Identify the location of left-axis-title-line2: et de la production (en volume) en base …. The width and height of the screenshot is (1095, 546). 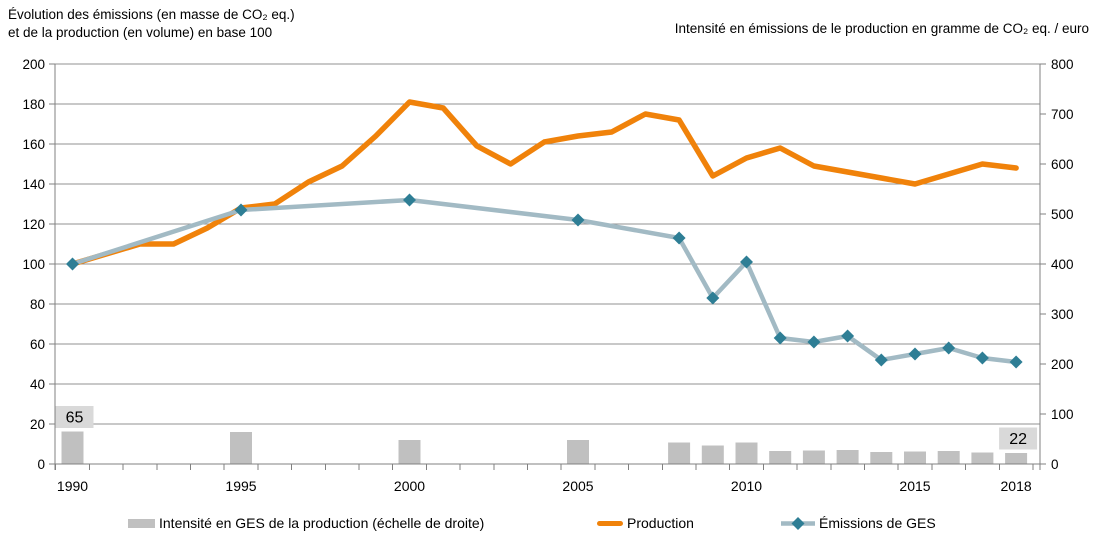
(140, 32).